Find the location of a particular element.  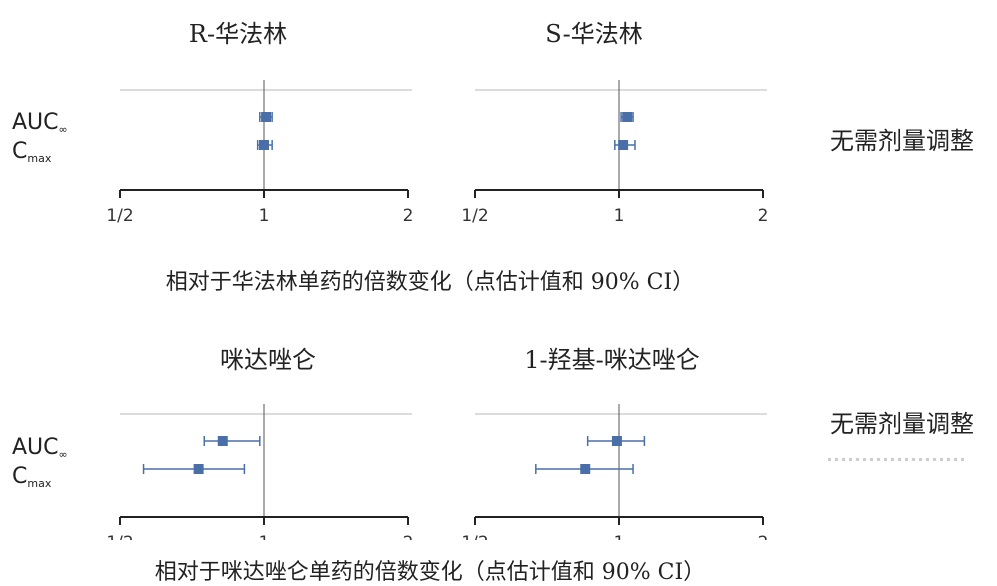

row-label-auc-sub: ∞ is located at coordinates (63, 129).